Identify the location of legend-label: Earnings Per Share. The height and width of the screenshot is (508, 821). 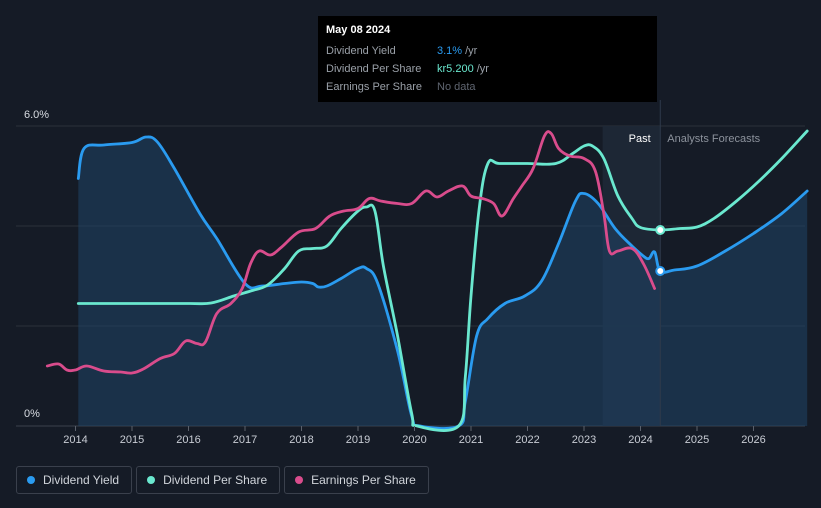
(363, 480).